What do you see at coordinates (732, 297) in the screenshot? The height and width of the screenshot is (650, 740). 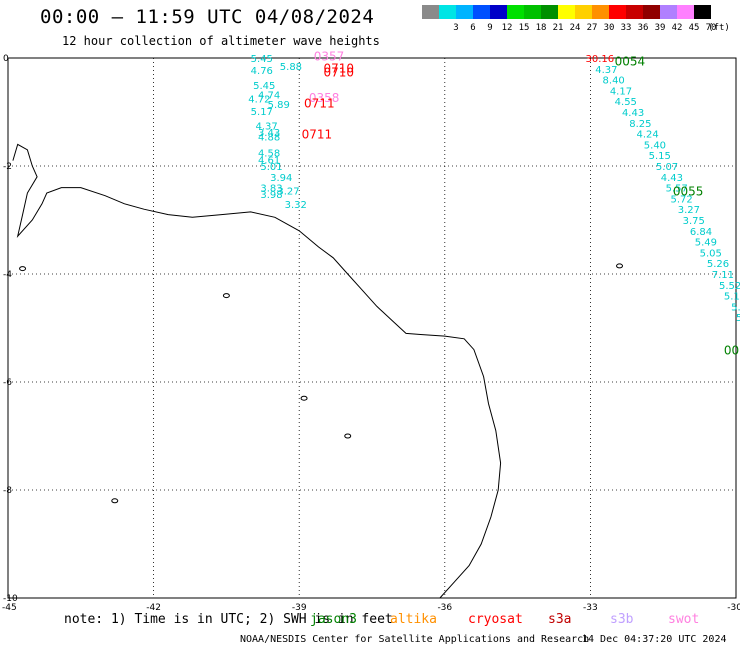 I see `swh-value: 5.16` at bounding box center [732, 297].